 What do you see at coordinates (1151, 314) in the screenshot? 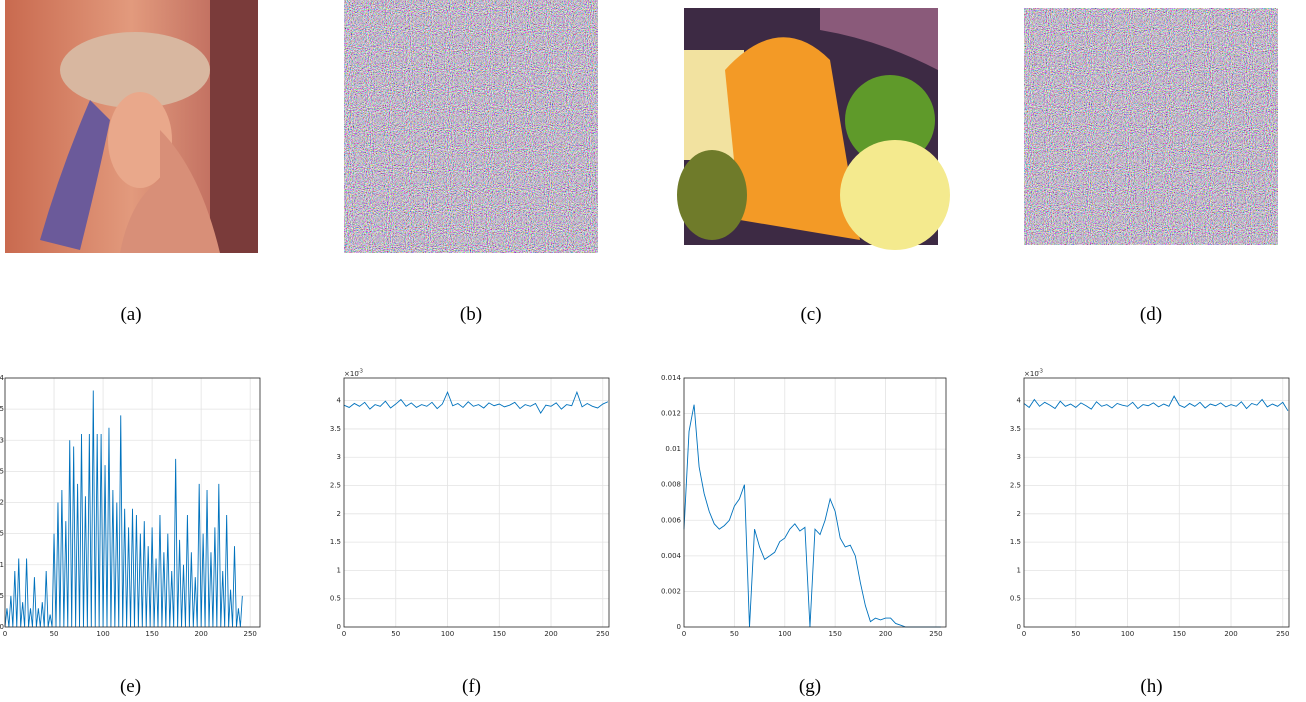
I see `caption: (d)` at bounding box center [1151, 314].